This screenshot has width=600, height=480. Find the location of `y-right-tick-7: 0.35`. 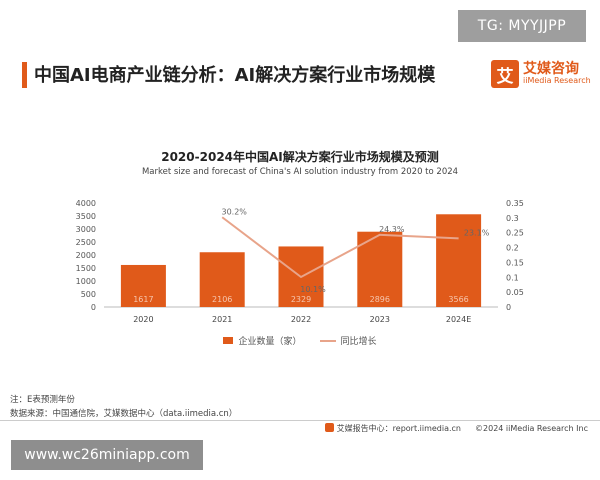

y-right-tick-7: 0.35 is located at coordinates (515, 203).